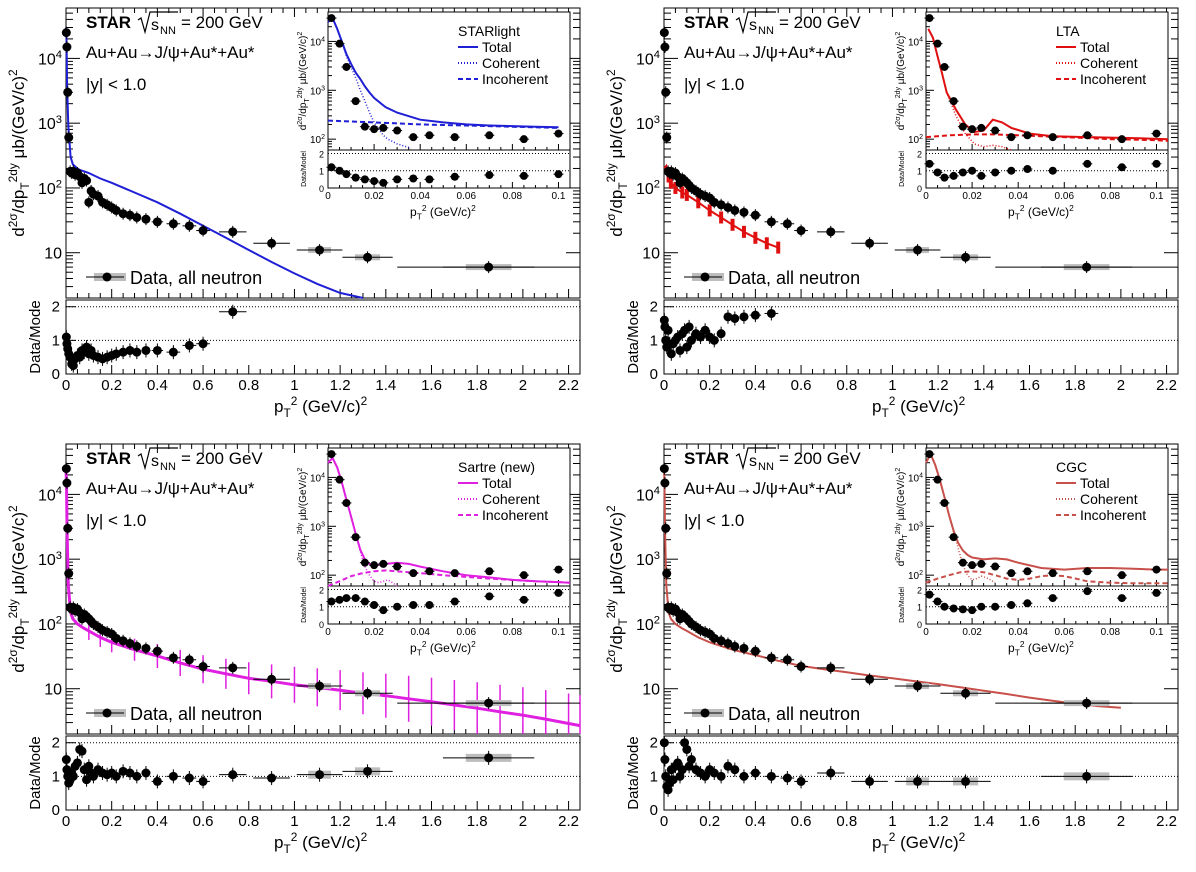  Describe the element at coordinates (766, 31) in the screenshot. I see `energy-sqrt-sub: NN` at that location.